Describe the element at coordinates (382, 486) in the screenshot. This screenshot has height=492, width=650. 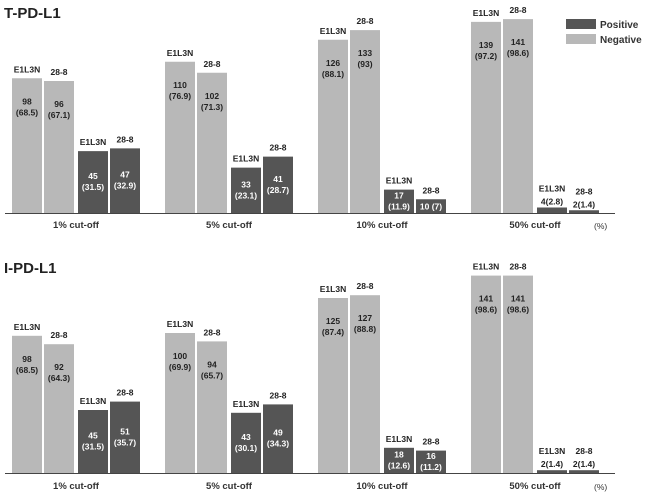
I see `p1-category-label-2: 10% cut-off` at that location.